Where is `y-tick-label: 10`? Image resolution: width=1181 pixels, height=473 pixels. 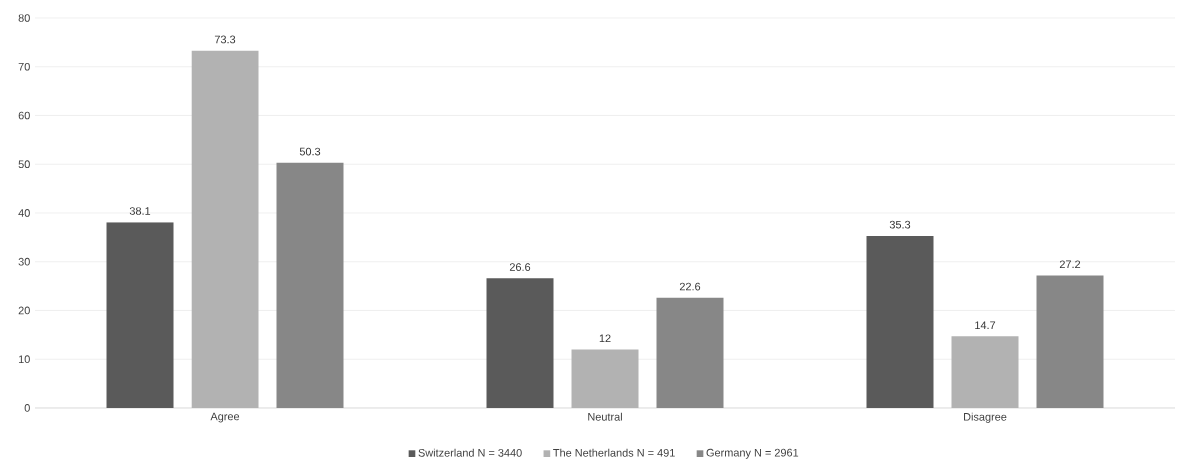 y-tick-label: 10 is located at coordinates (24, 359).